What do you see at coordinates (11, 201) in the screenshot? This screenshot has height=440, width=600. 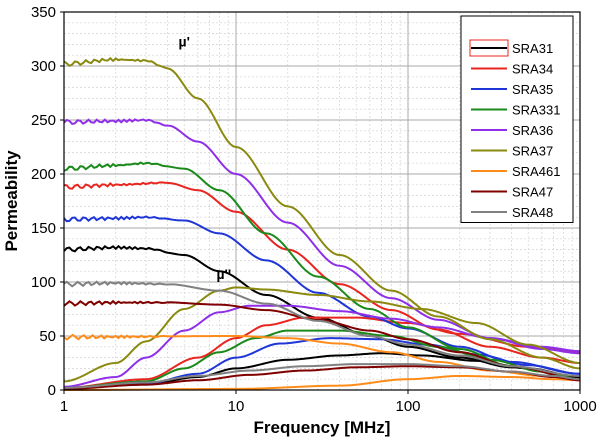 I see `y-axis-title: Permeability` at bounding box center [11, 201].